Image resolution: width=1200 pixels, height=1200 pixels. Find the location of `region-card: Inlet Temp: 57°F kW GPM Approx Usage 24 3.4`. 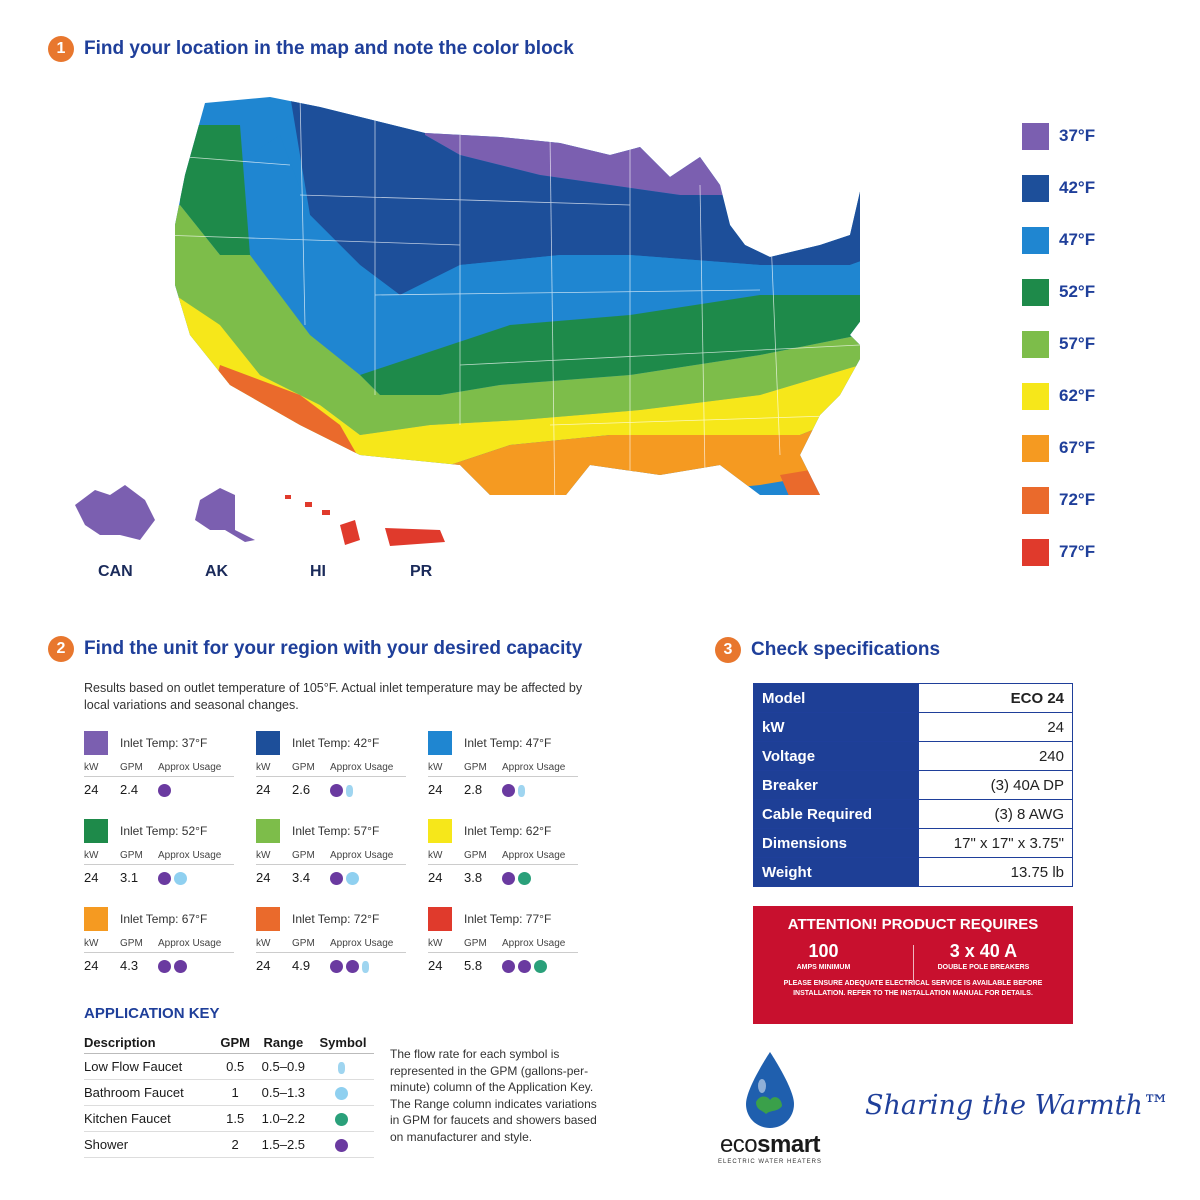

region-card: Inlet Temp: 57°F kW GPM Approx Usage 24 3.4 is located at coordinates (342, 857).